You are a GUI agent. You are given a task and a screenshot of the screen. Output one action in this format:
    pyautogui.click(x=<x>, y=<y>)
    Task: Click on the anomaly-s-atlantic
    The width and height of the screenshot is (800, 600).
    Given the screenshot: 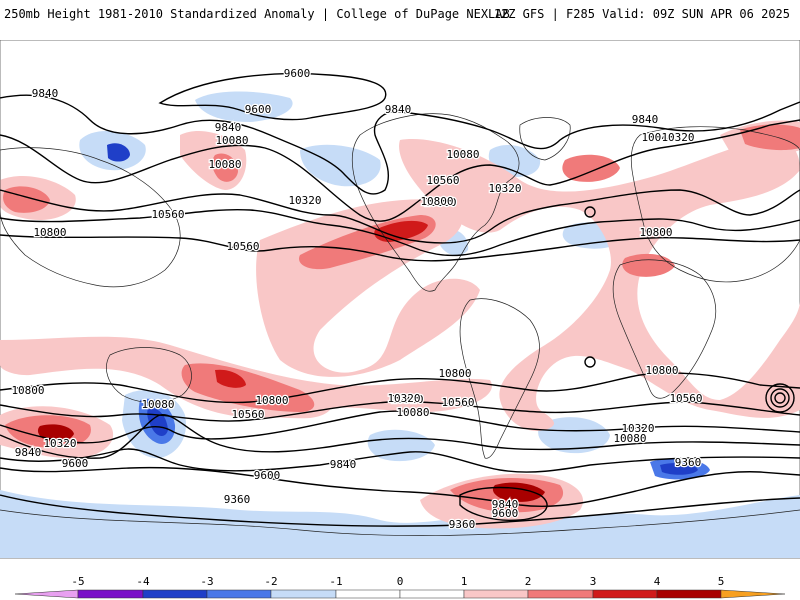 What is the action you would take?
    pyautogui.click(x=574, y=435)
    